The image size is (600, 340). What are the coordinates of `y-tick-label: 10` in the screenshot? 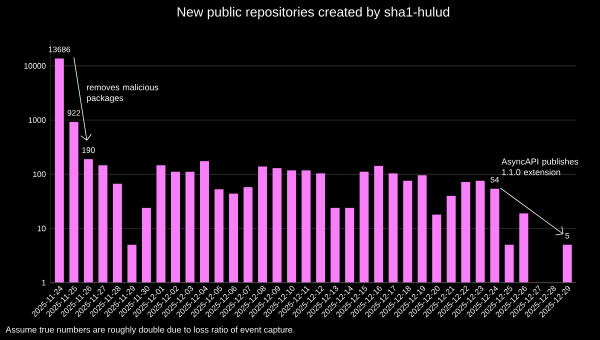 It's located at (42, 229).